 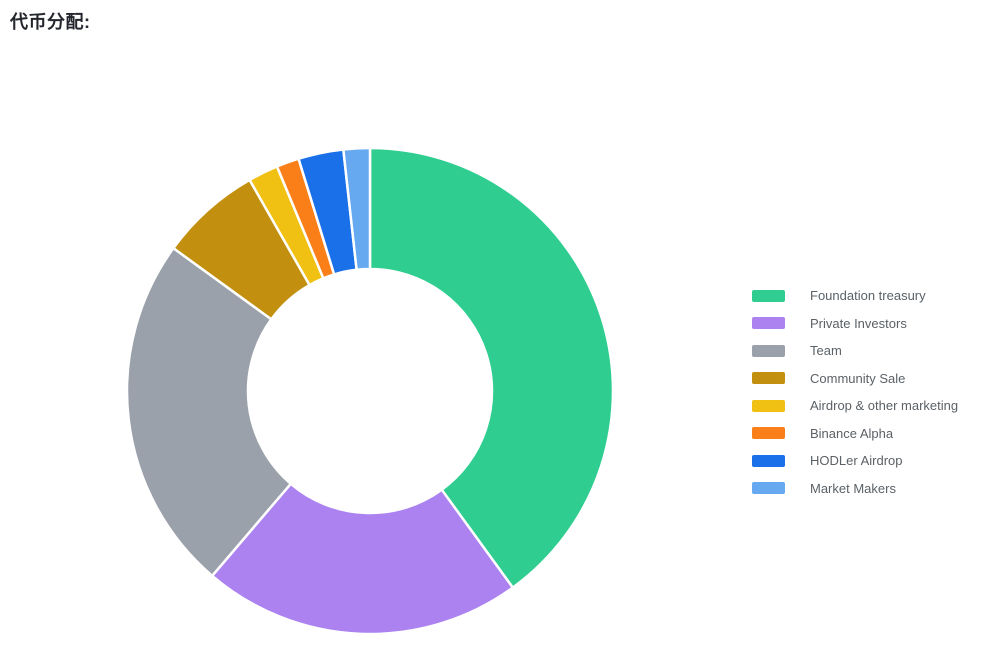 I want to click on legend-swatch-hodler-airdrop, so click(x=768, y=460).